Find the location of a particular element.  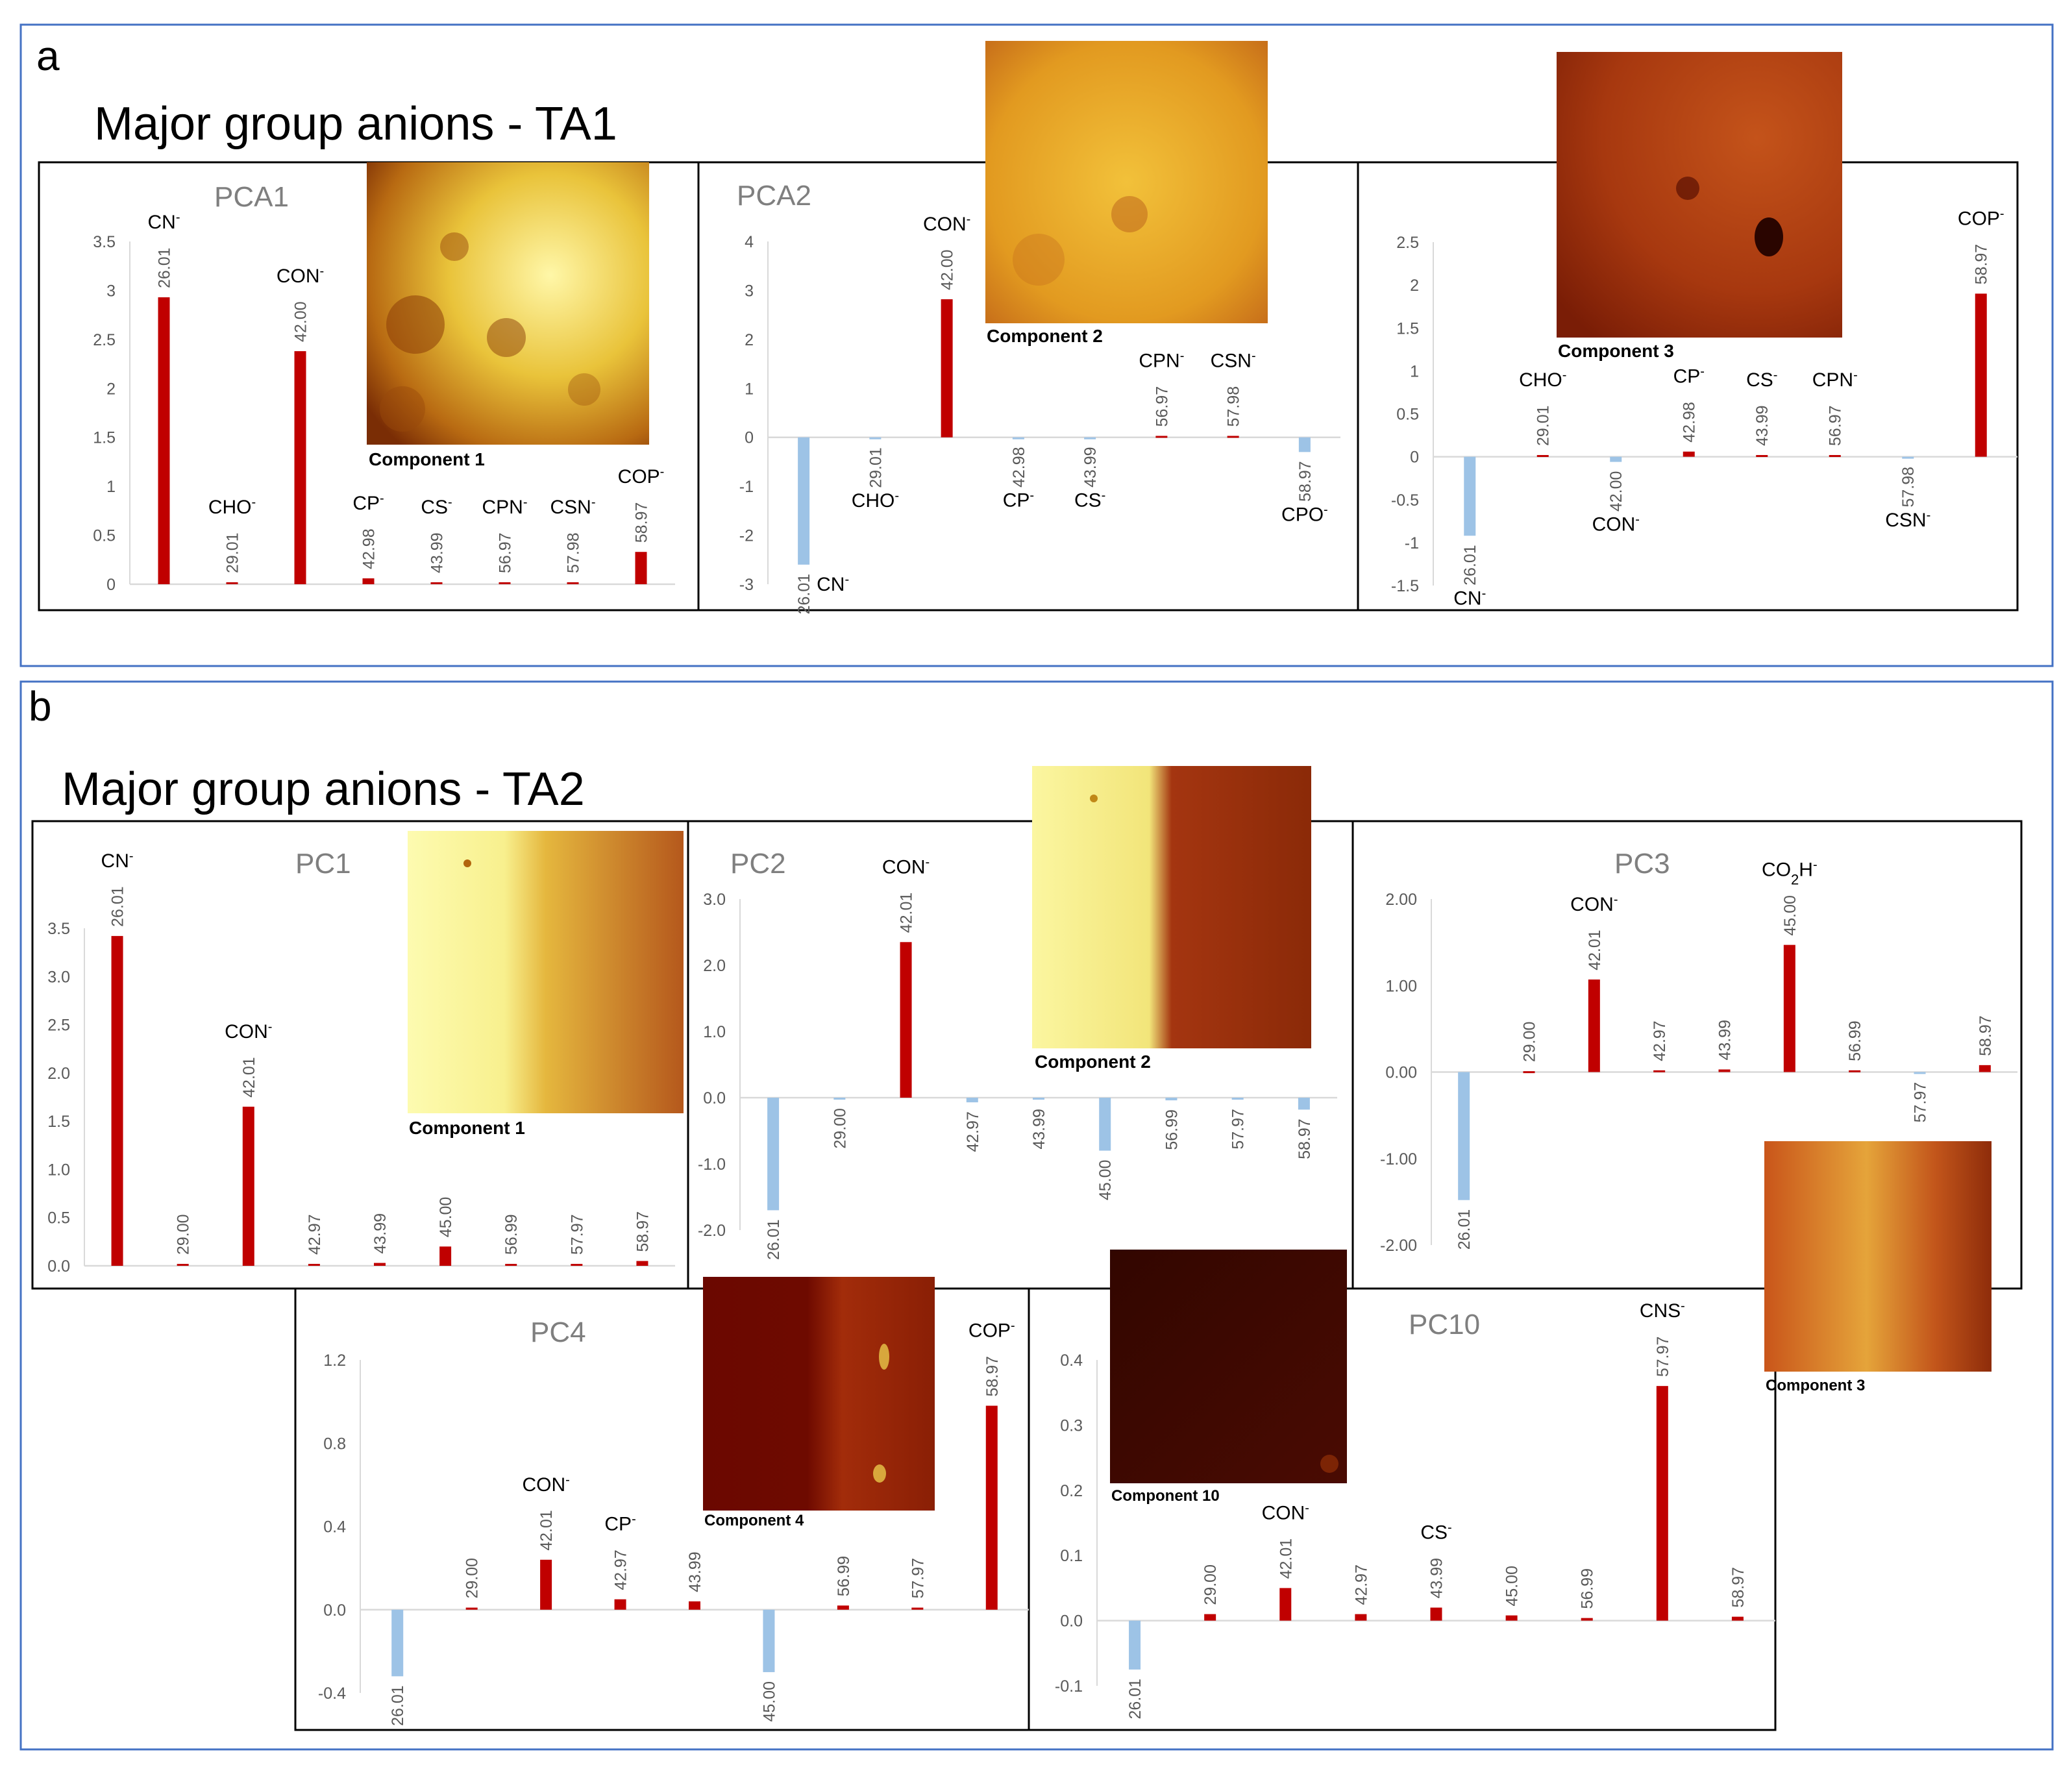

panel-b-title: Major group anions - TA2 is located at coordinates (324, 789).